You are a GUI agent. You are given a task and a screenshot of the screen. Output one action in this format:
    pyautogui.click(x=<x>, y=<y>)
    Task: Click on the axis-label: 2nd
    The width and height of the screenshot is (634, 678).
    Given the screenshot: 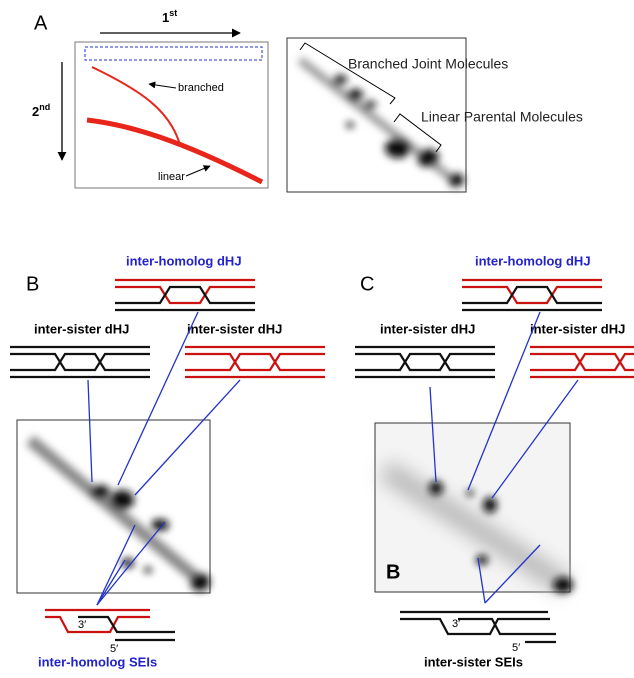 What is the action you would take?
    pyautogui.click(x=41, y=110)
    